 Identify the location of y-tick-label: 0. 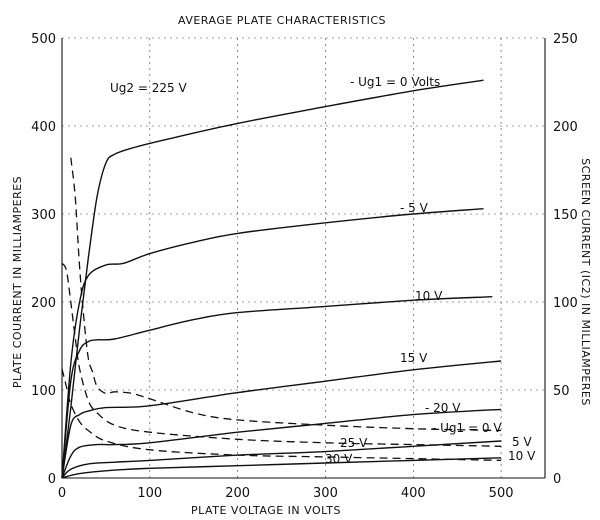
(52, 479).